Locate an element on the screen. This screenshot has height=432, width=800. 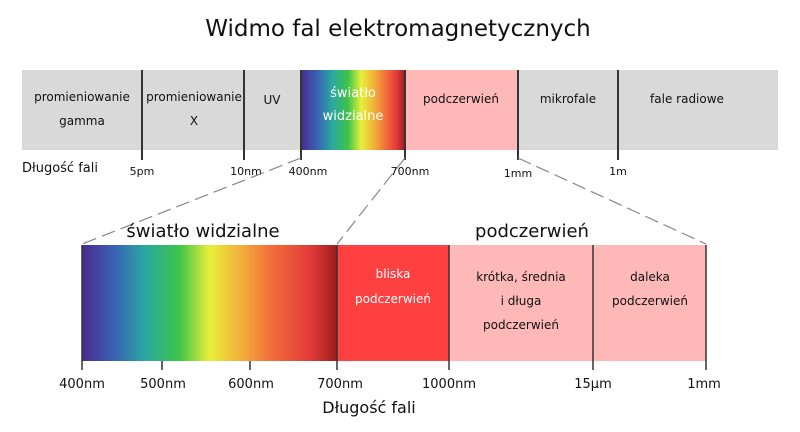
segment-infrared: podczerwień is located at coordinates (461, 99).